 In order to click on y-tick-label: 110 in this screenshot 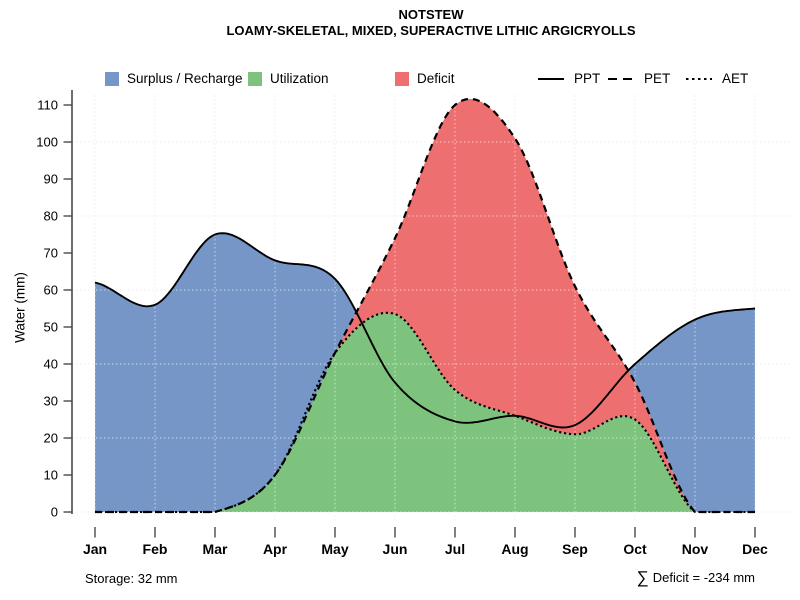, I will do `click(47, 105)`.